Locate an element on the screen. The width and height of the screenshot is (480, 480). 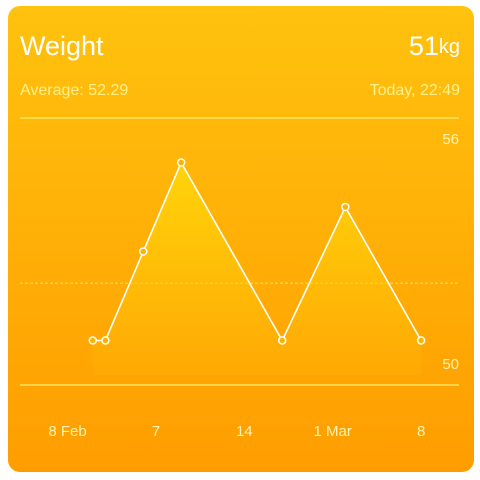
x-tick-label: 7 is located at coordinates (156, 431).